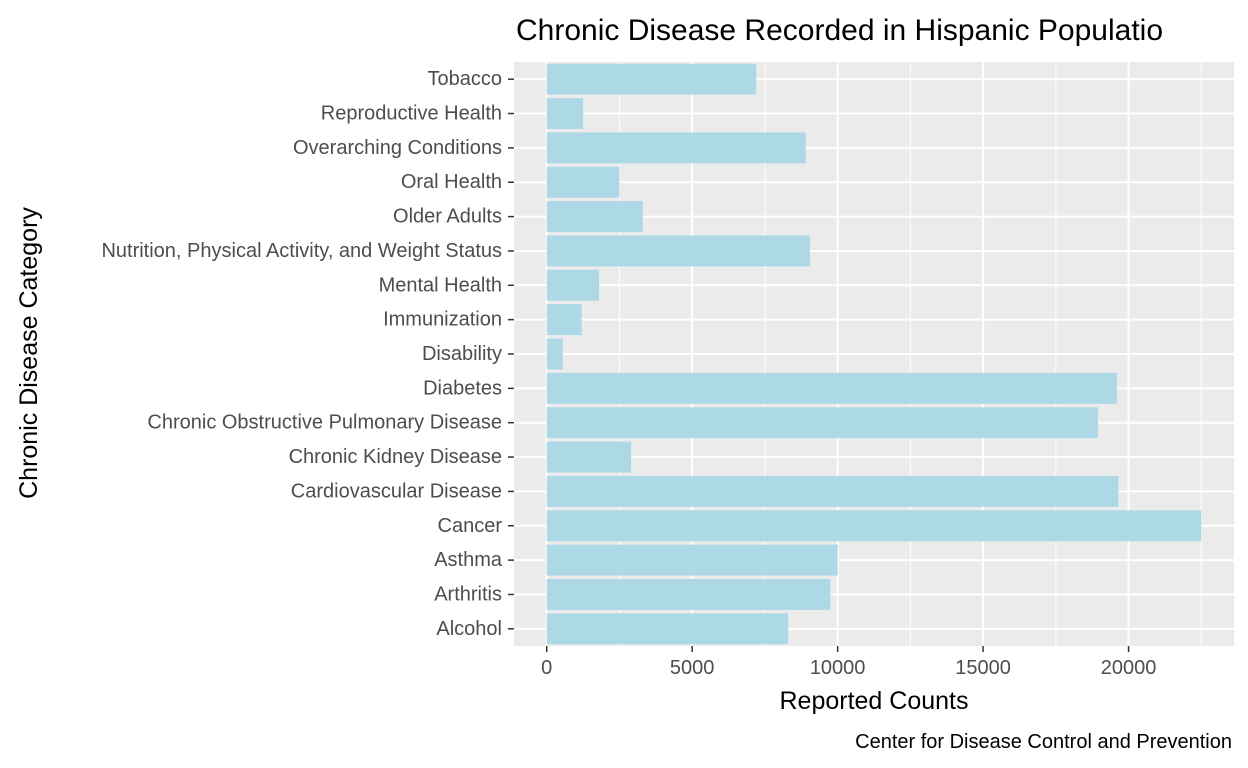 The height and width of the screenshot is (768, 1248). Describe the element at coordinates (832, 491) in the screenshot. I see `bar-cardiovascular-disease` at that location.